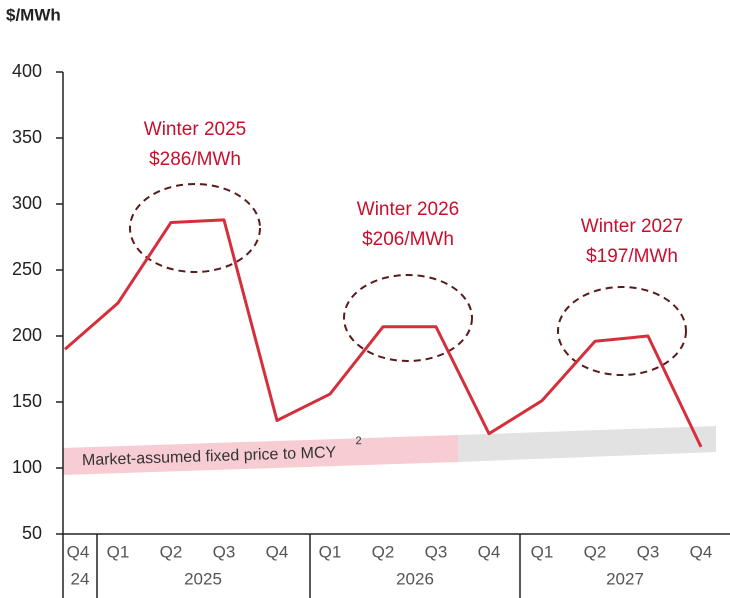 The height and width of the screenshot is (598, 730). I want to click on y-tick-label: 100, so click(27, 467).